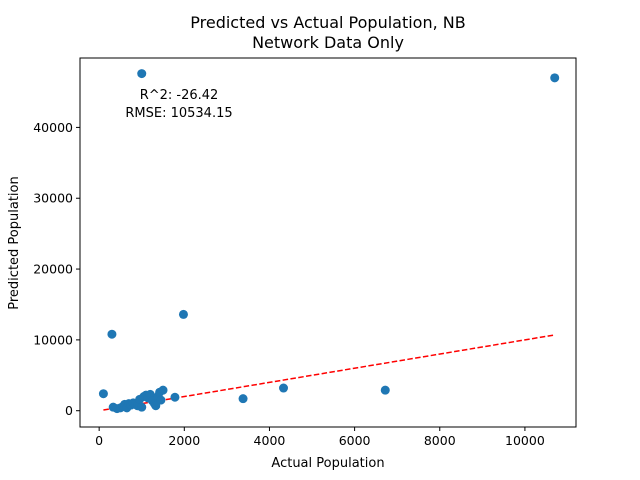 The height and width of the screenshot is (480, 640). What do you see at coordinates (184, 440) in the screenshot?
I see `x-tick-label: 2000` at bounding box center [184, 440].